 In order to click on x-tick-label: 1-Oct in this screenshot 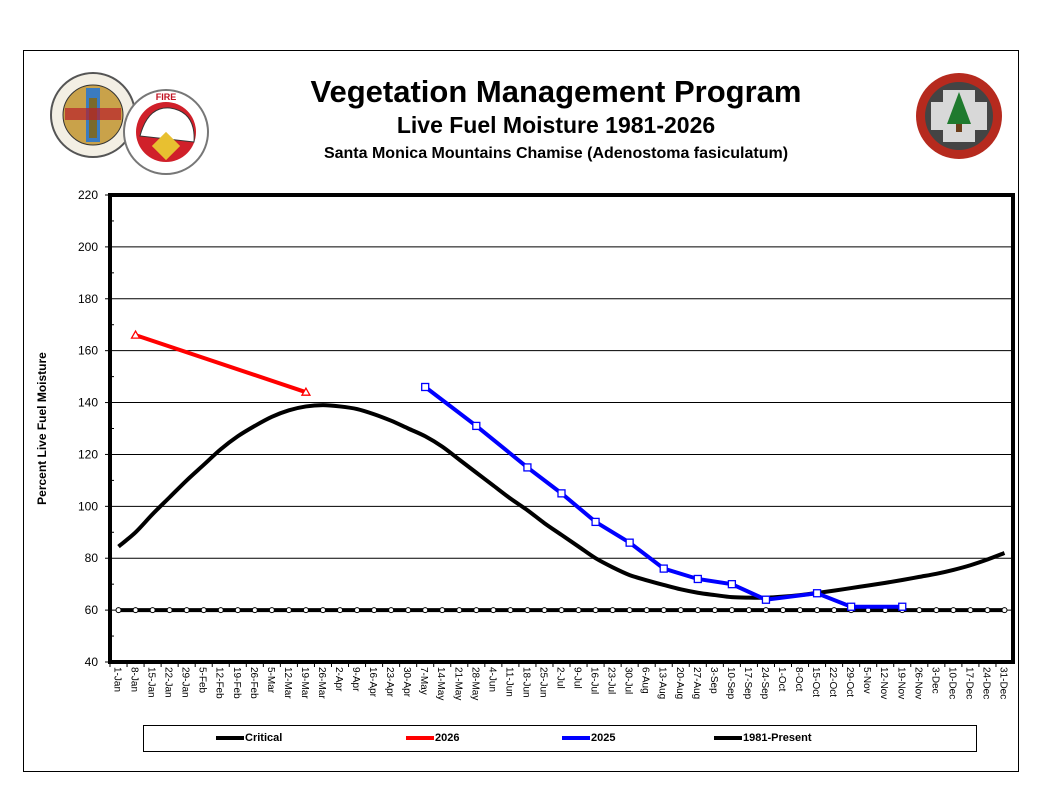, I will do `click(781, 679)`.